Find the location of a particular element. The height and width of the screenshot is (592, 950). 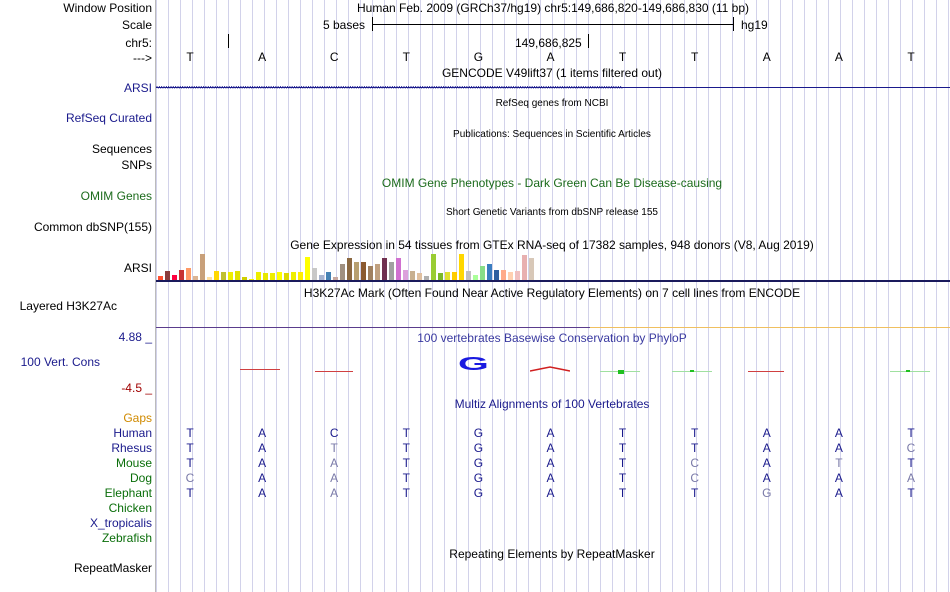

species-label: Zebrafish is located at coordinates (126, 538).